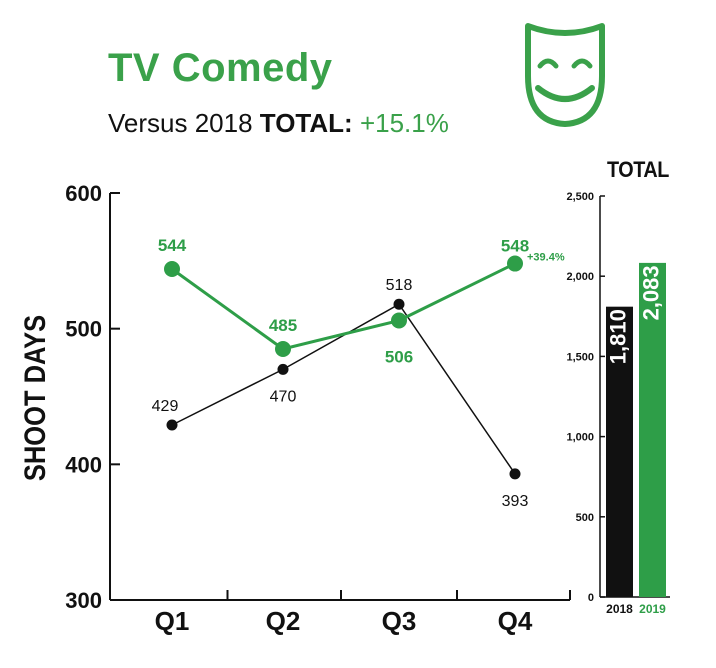  What do you see at coordinates (283, 325) in the screenshot?
I see `series-2019-data-label: 485` at bounding box center [283, 325].